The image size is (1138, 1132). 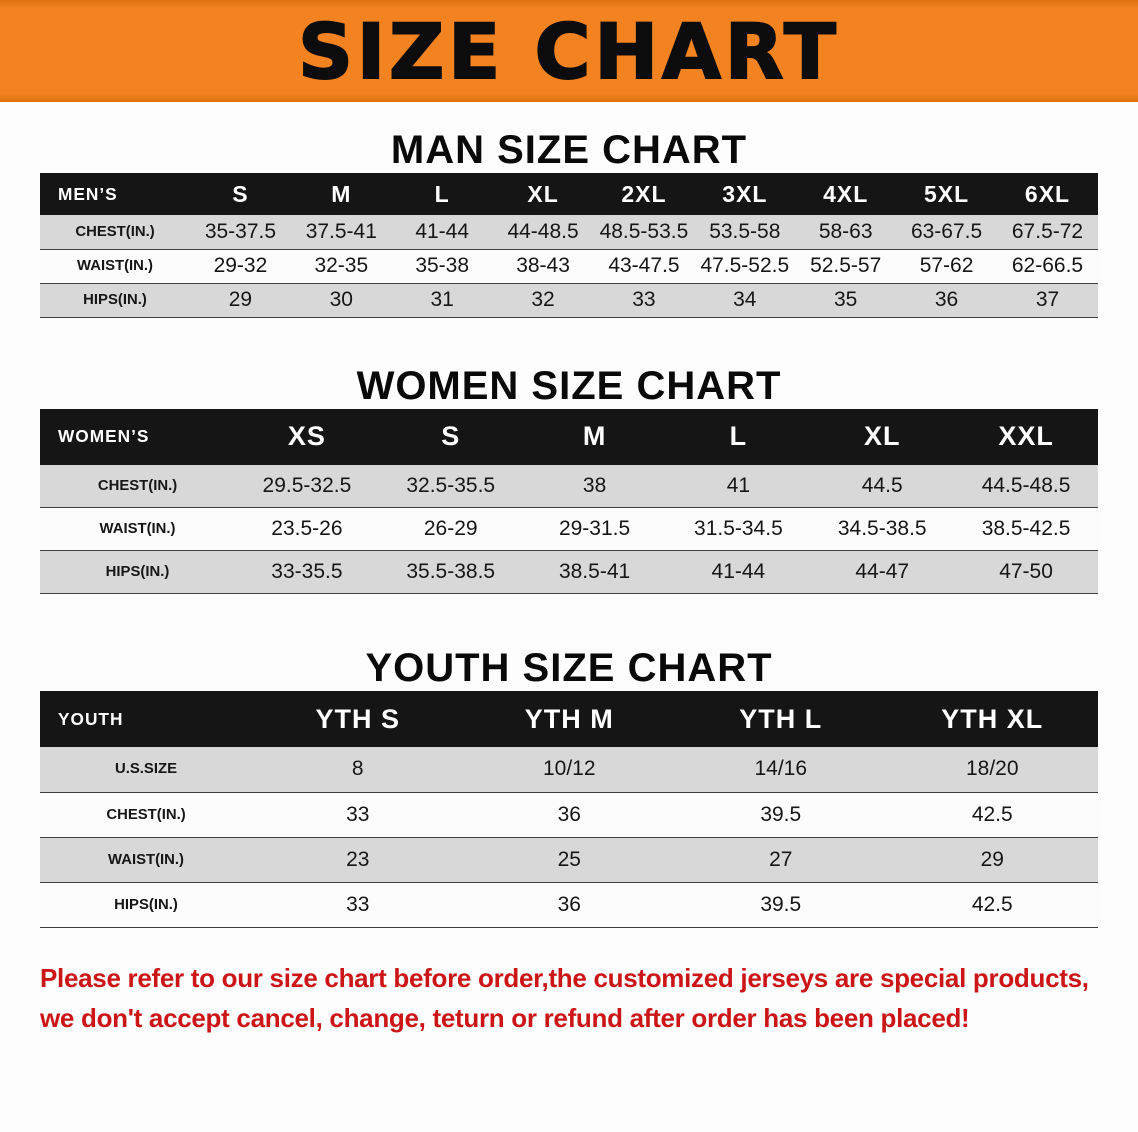 I want to click on size-column-header: 2XL, so click(x=644, y=194).